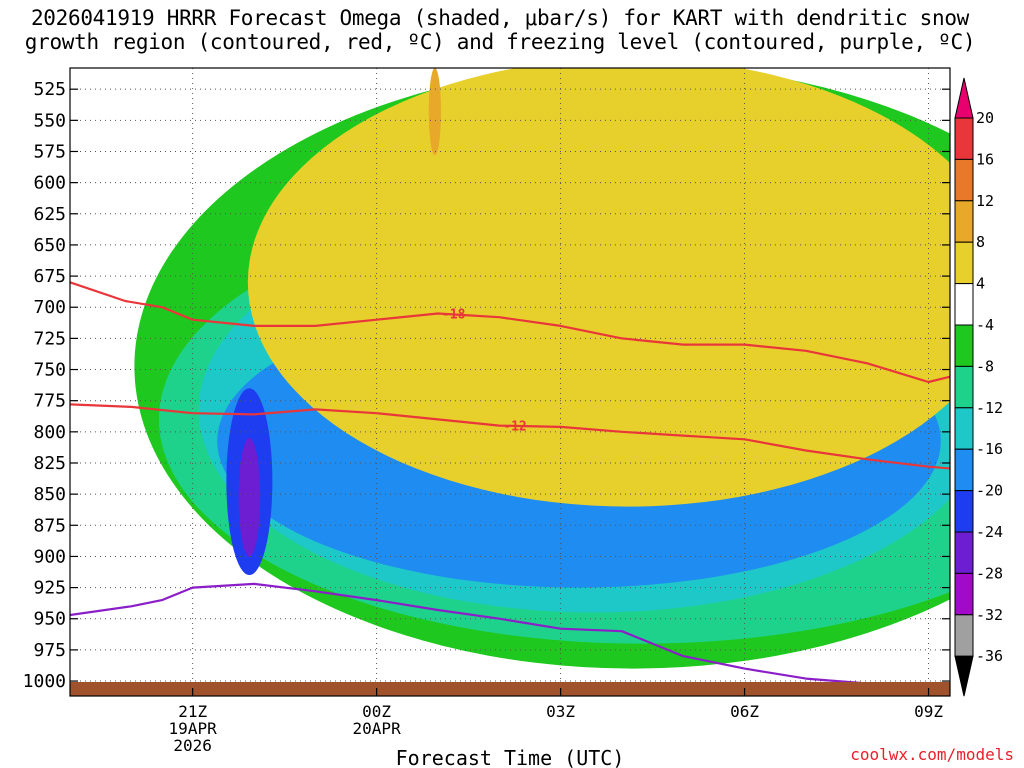 The image size is (1024, 768). Describe the element at coordinates (989, 532) in the screenshot. I see `colorbar-label: -24` at that location.